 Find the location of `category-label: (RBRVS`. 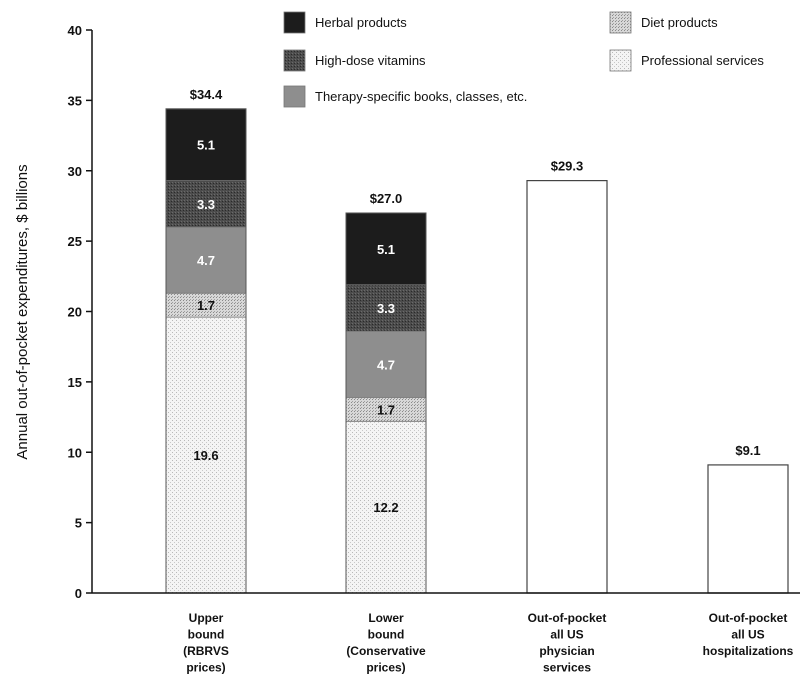

category-label: (RBRVS is located at coordinates (206, 651).